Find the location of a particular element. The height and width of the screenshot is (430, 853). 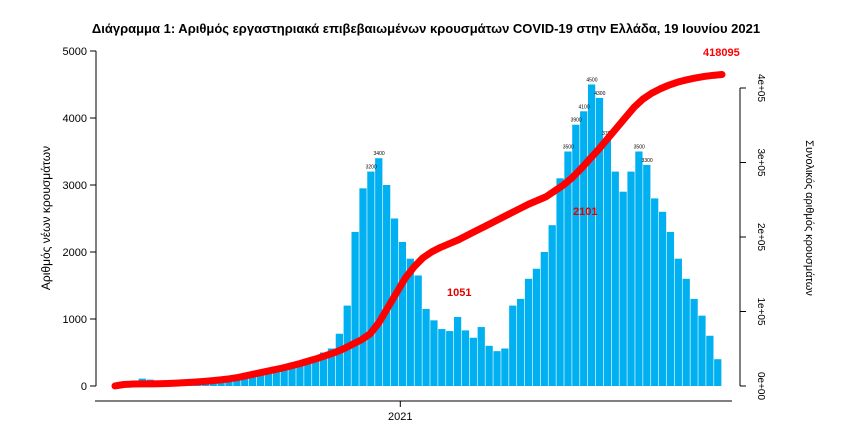

bar-value-label: 3200 is located at coordinates (371, 168).